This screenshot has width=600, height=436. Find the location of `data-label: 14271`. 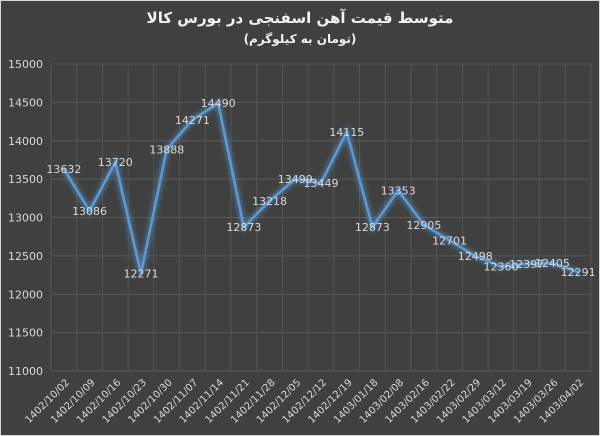

data-label: 14271 is located at coordinates (192, 120).